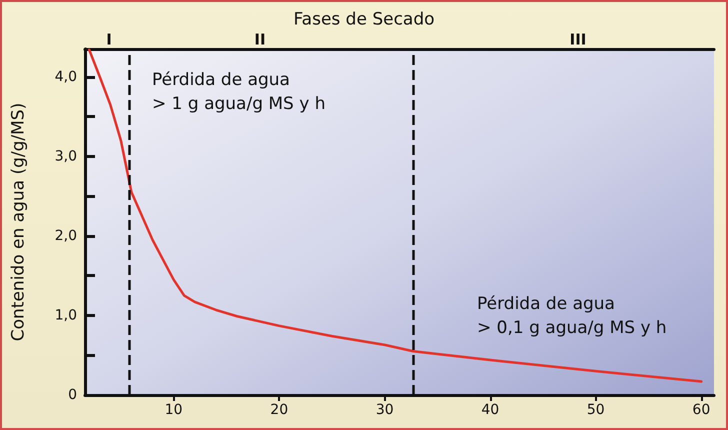 The height and width of the screenshot is (430, 728). I want to click on x-tick-label: 20, so click(279, 410).